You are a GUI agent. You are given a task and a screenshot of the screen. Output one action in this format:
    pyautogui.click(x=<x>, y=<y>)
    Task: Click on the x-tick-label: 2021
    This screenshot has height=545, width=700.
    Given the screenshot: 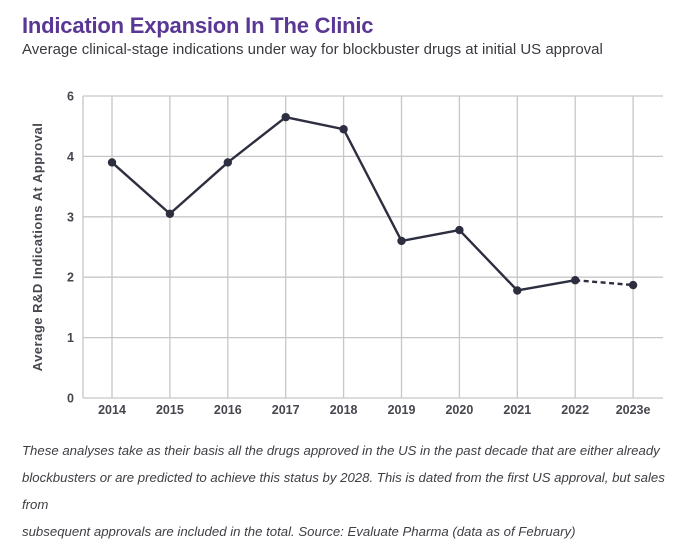 What is the action you would take?
    pyautogui.click(x=517, y=410)
    